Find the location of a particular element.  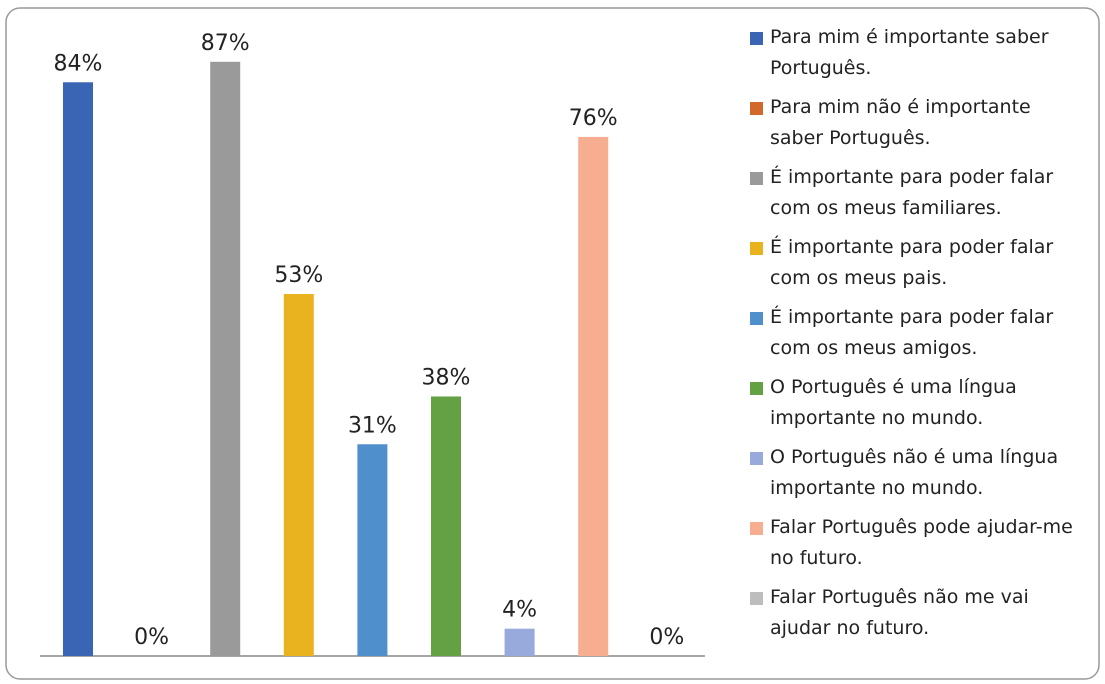

value-label: 38% is located at coordinates (446, 377).